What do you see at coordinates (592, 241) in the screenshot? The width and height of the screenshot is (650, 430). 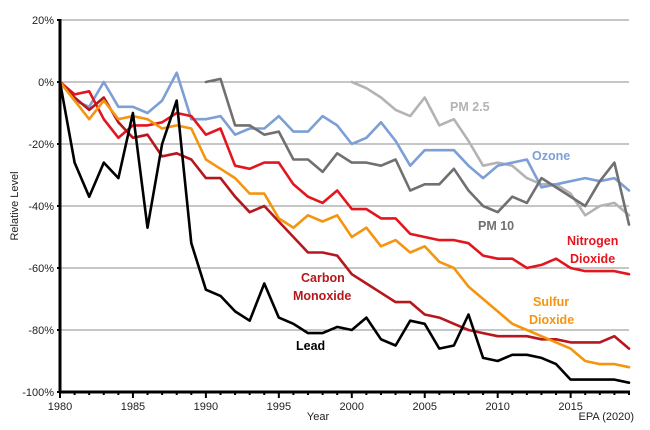 I see `label-nitrogen-line1: Nitrogen` at bounding box center [592, 241].